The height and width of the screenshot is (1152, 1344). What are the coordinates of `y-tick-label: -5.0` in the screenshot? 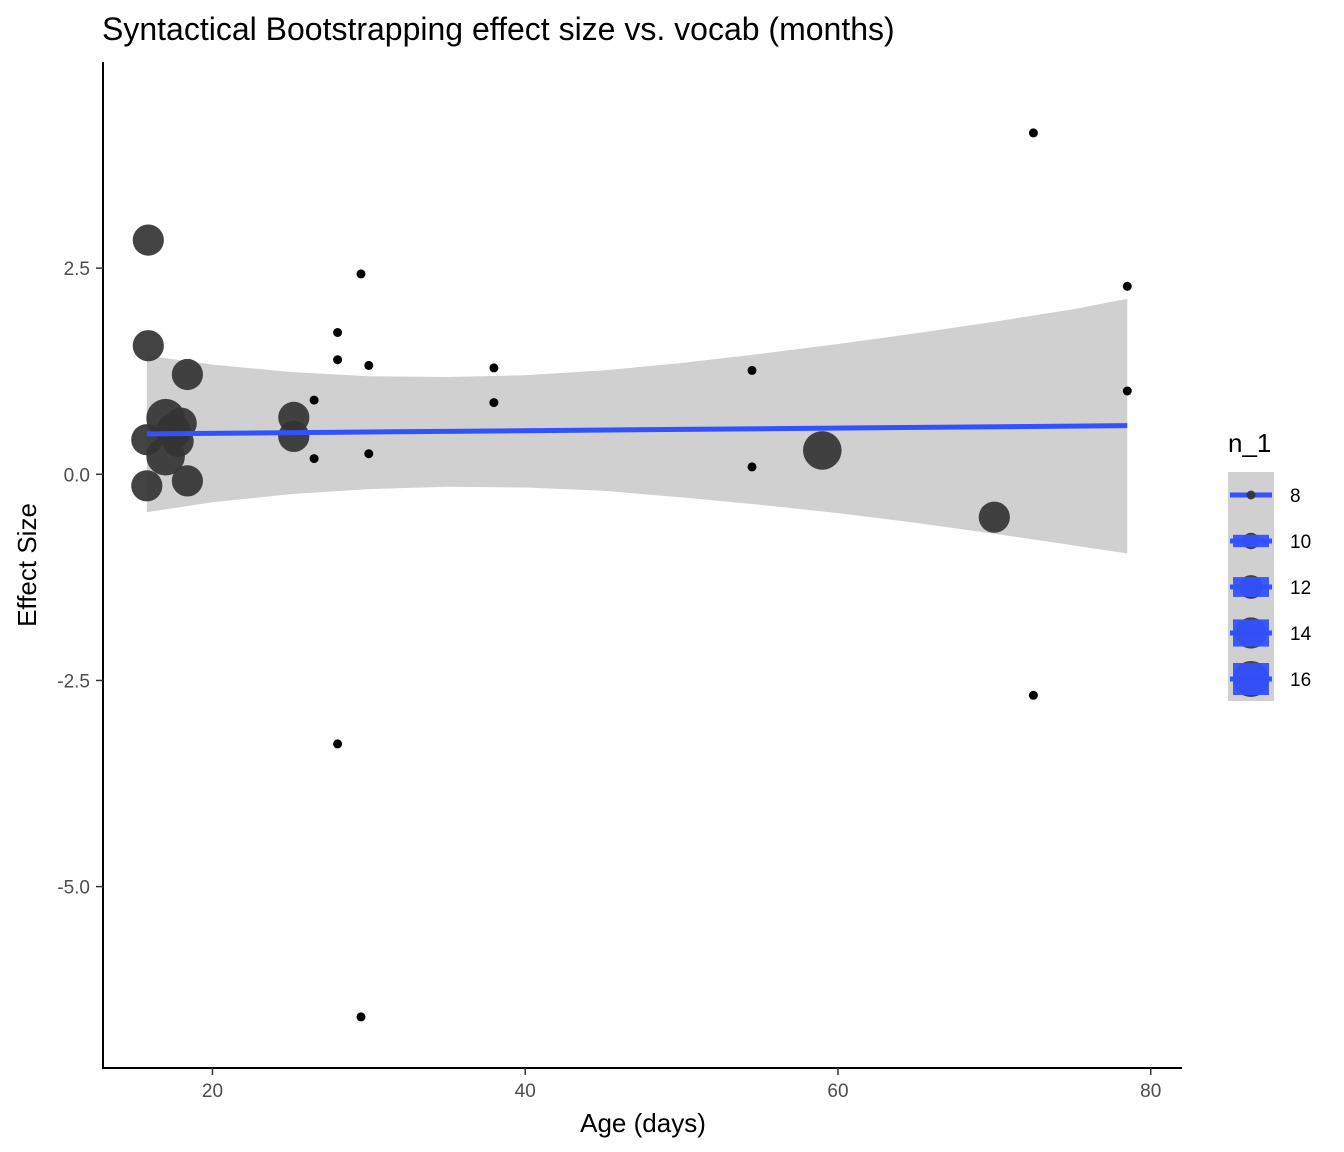 It's located at (73, 888).